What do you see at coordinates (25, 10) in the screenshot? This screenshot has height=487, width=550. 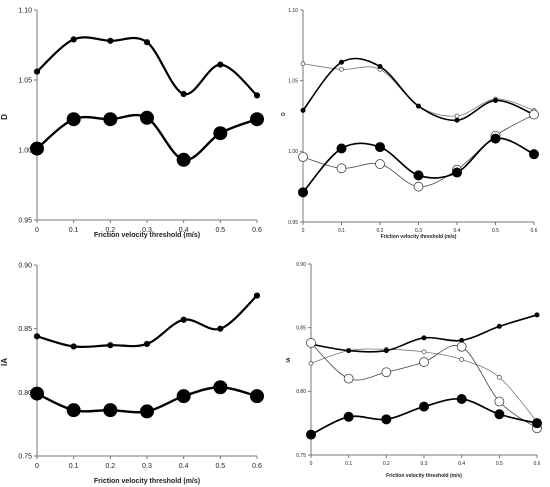 I see `y-tick-label: 1.10` at bounding box center [25, 10].